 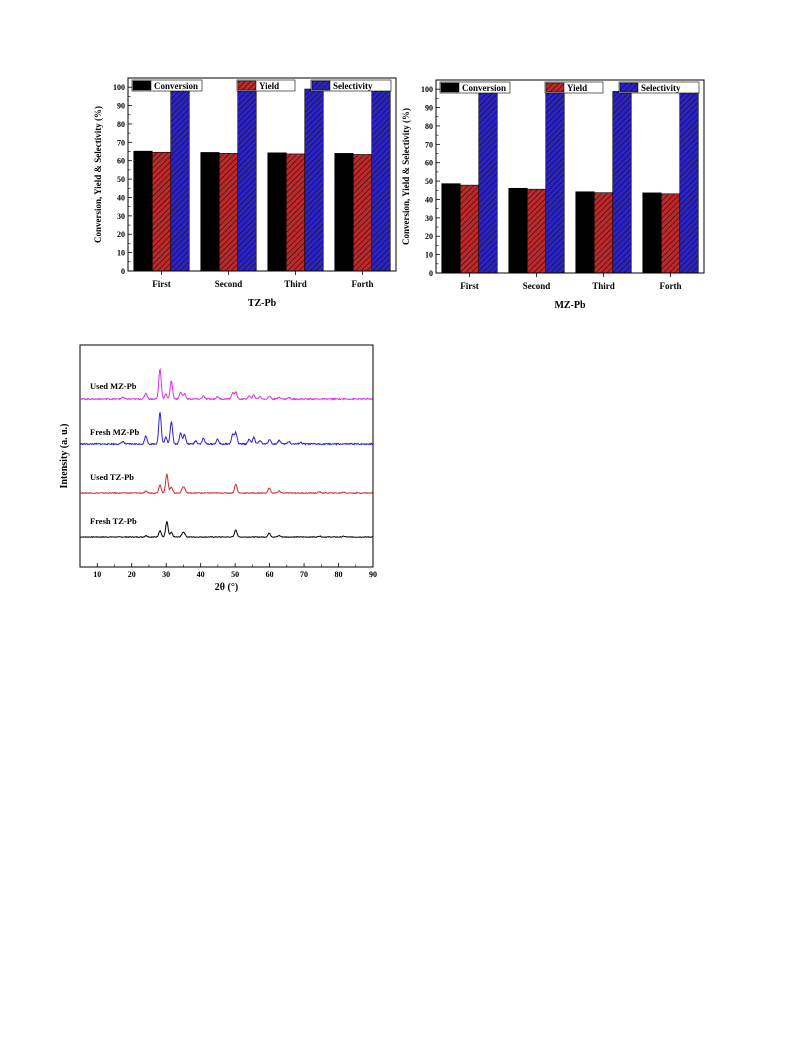 What do you see at coordinates (226, 429) in the screenshot?
I see `xrd-trace-fresh-mz-pb` at bounding box center [226, 429].